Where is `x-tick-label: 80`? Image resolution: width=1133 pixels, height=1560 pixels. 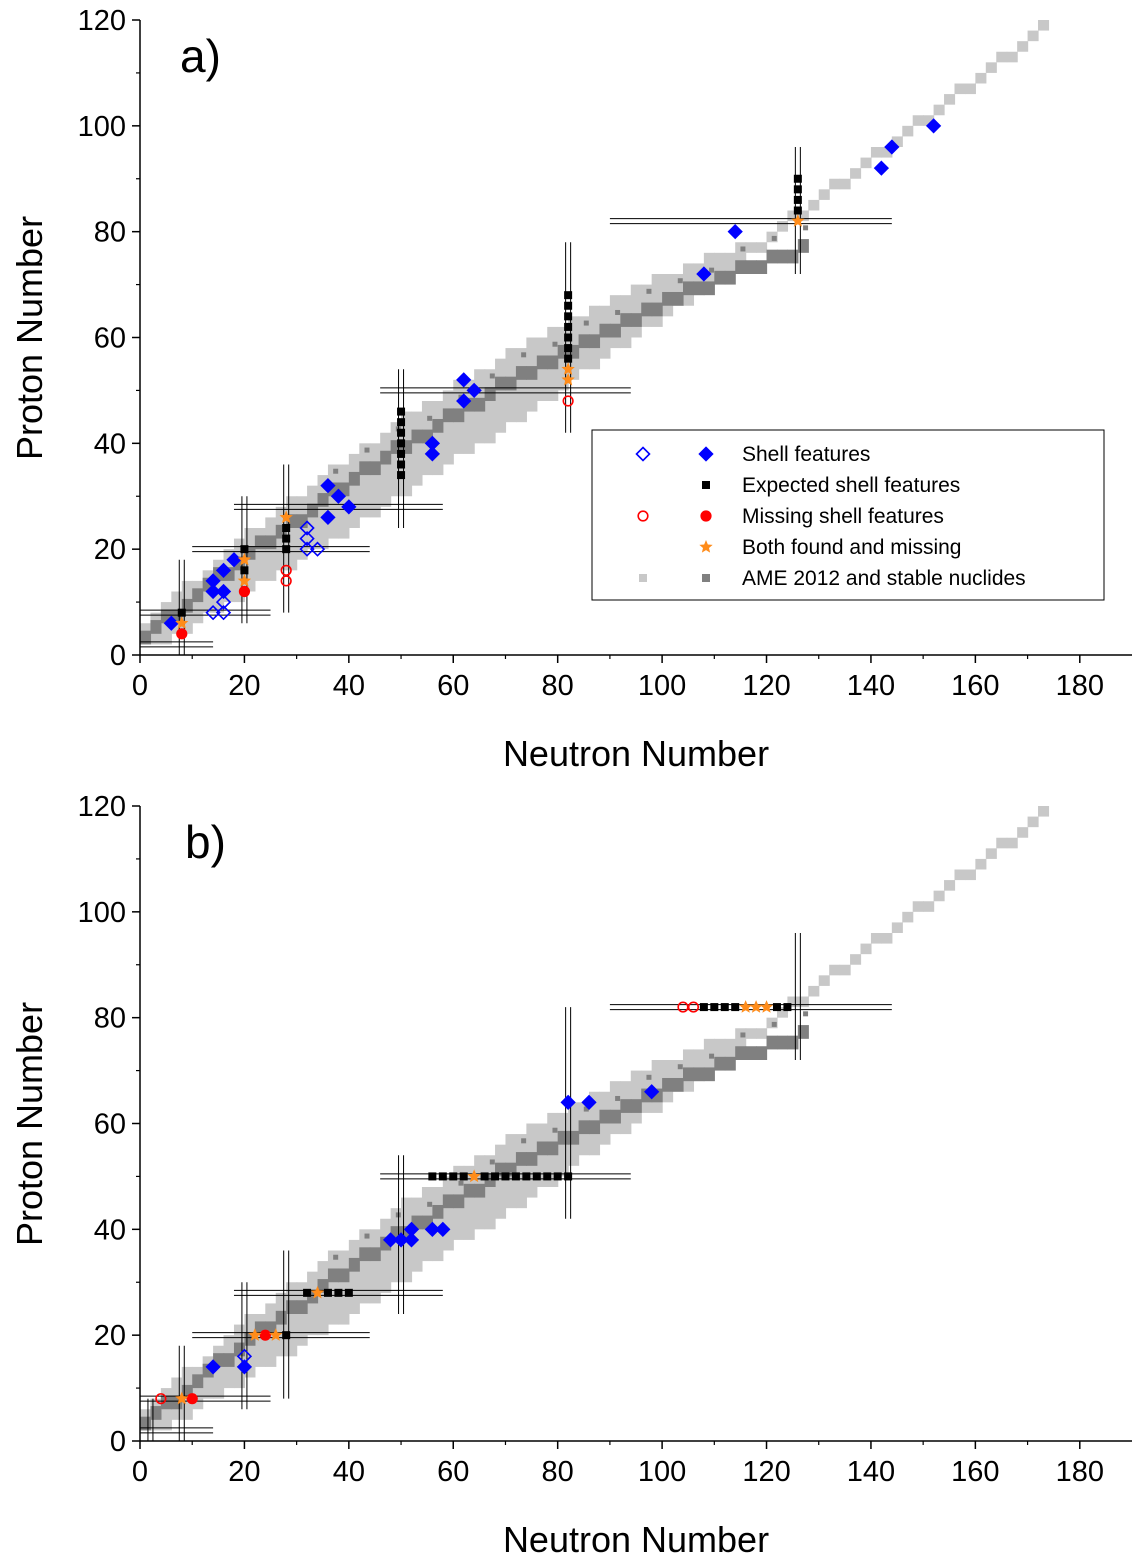 x-tick-label: 80 is located at coordinates (558, 686).